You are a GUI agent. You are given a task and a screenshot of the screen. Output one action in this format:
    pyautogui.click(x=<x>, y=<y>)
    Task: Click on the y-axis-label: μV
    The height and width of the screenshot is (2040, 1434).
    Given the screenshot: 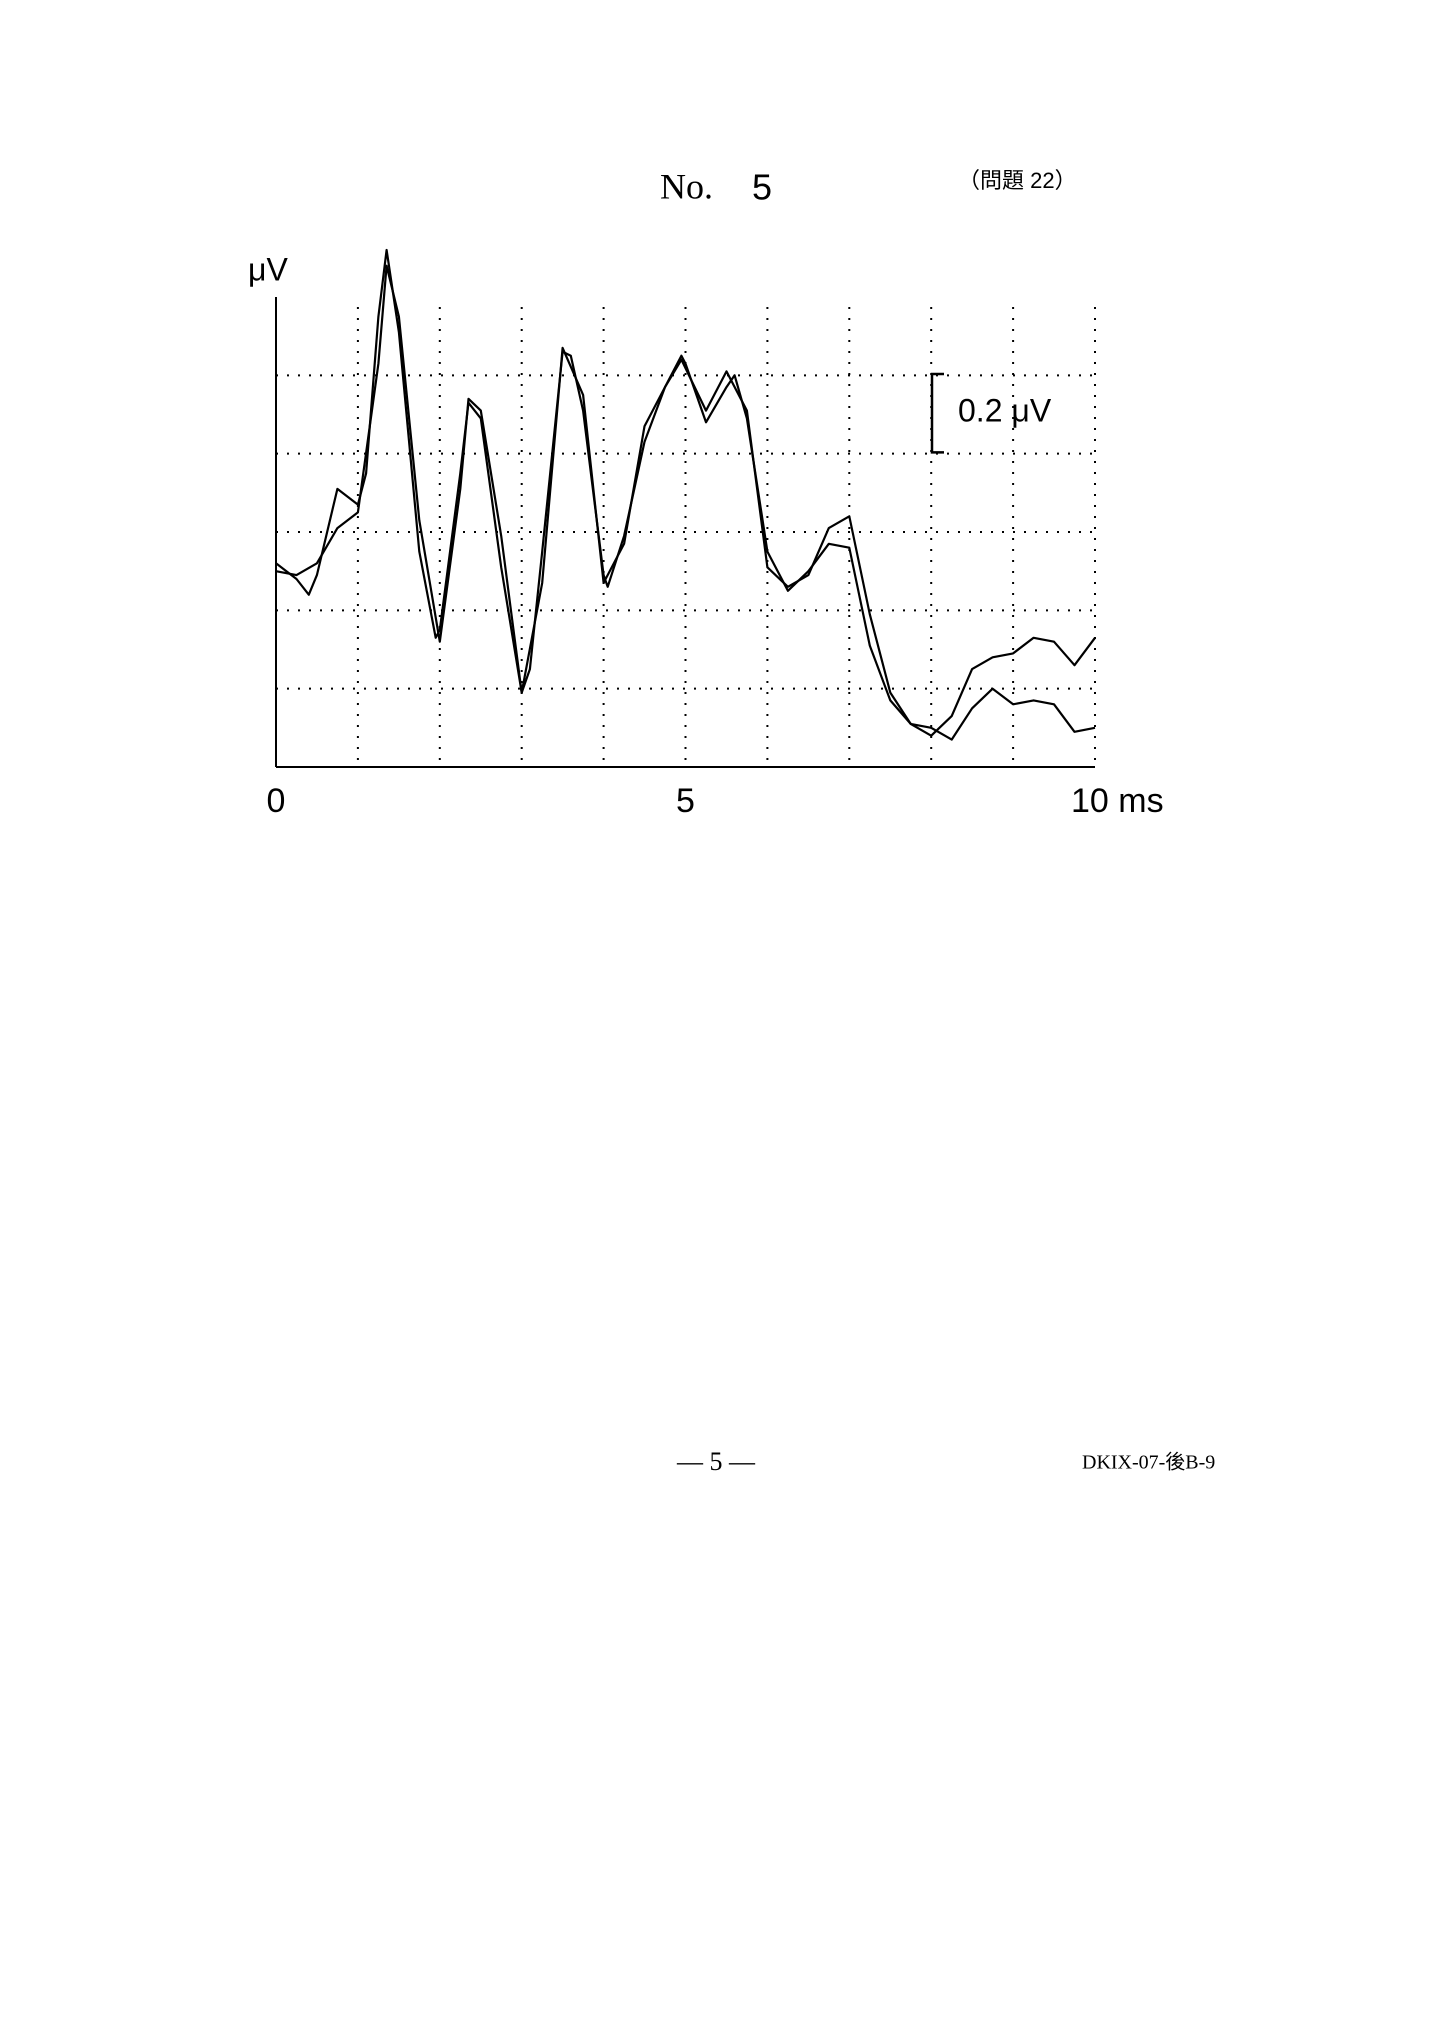 What is the action you would take?
    pyautogui.click(x=268, y=269)
    